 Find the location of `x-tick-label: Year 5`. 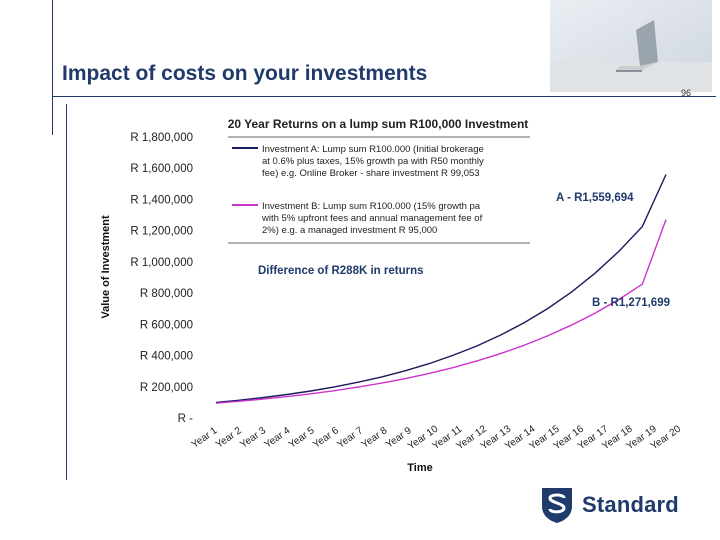

x-tick-label: Year 5 is located at coordinates (302, 438).